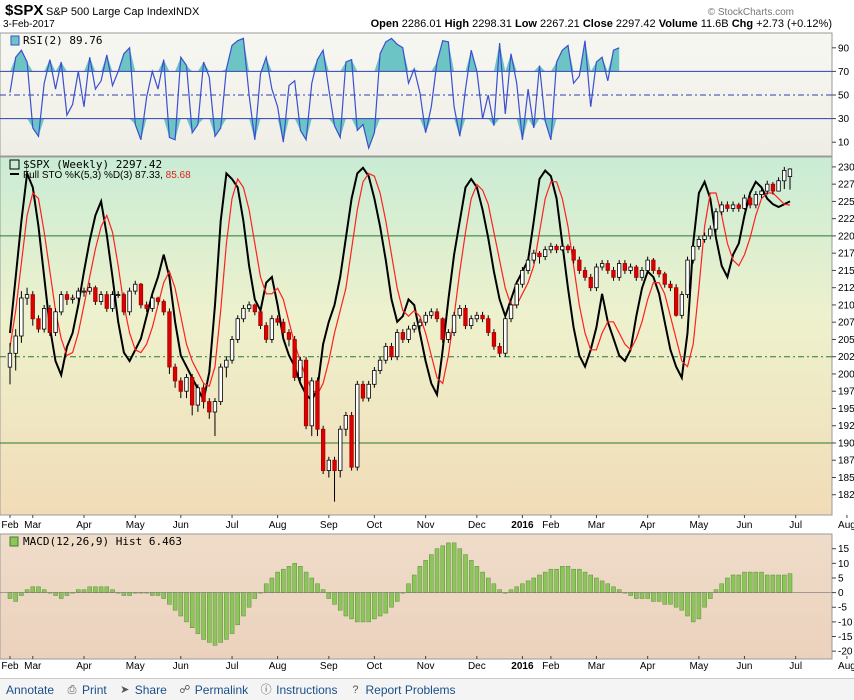 This screenshot has height=700, width=854. I want to click on price-y-tick-label: 195, so click(846, 409).